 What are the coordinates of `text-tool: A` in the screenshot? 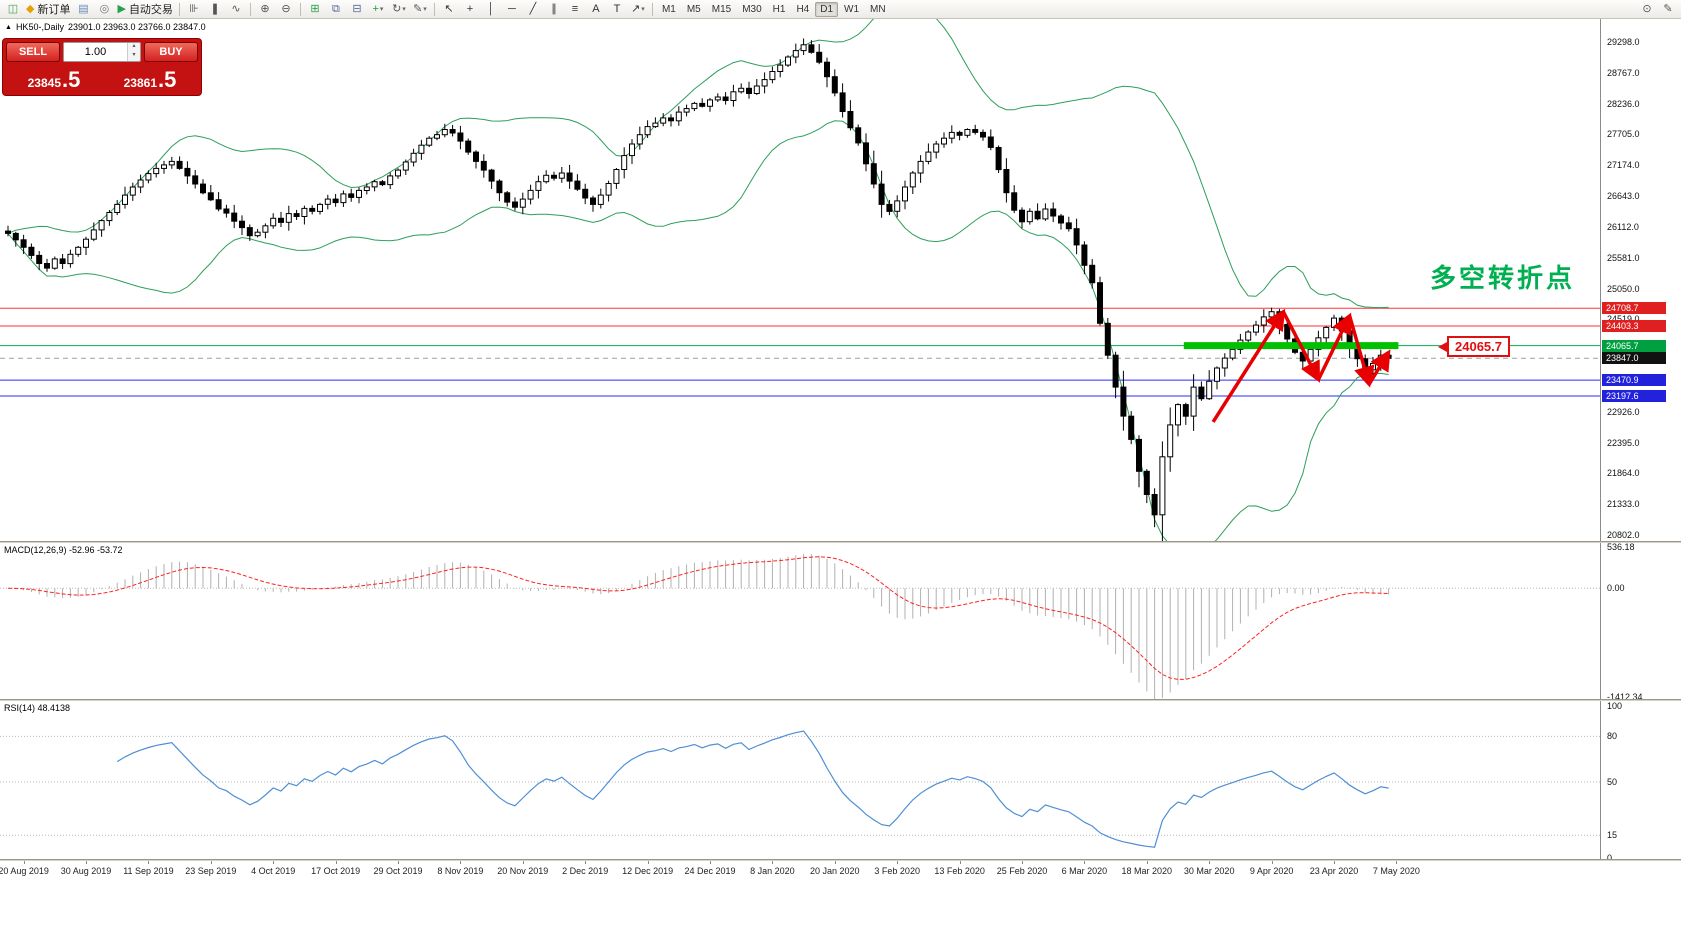 It's located at (596, 9).